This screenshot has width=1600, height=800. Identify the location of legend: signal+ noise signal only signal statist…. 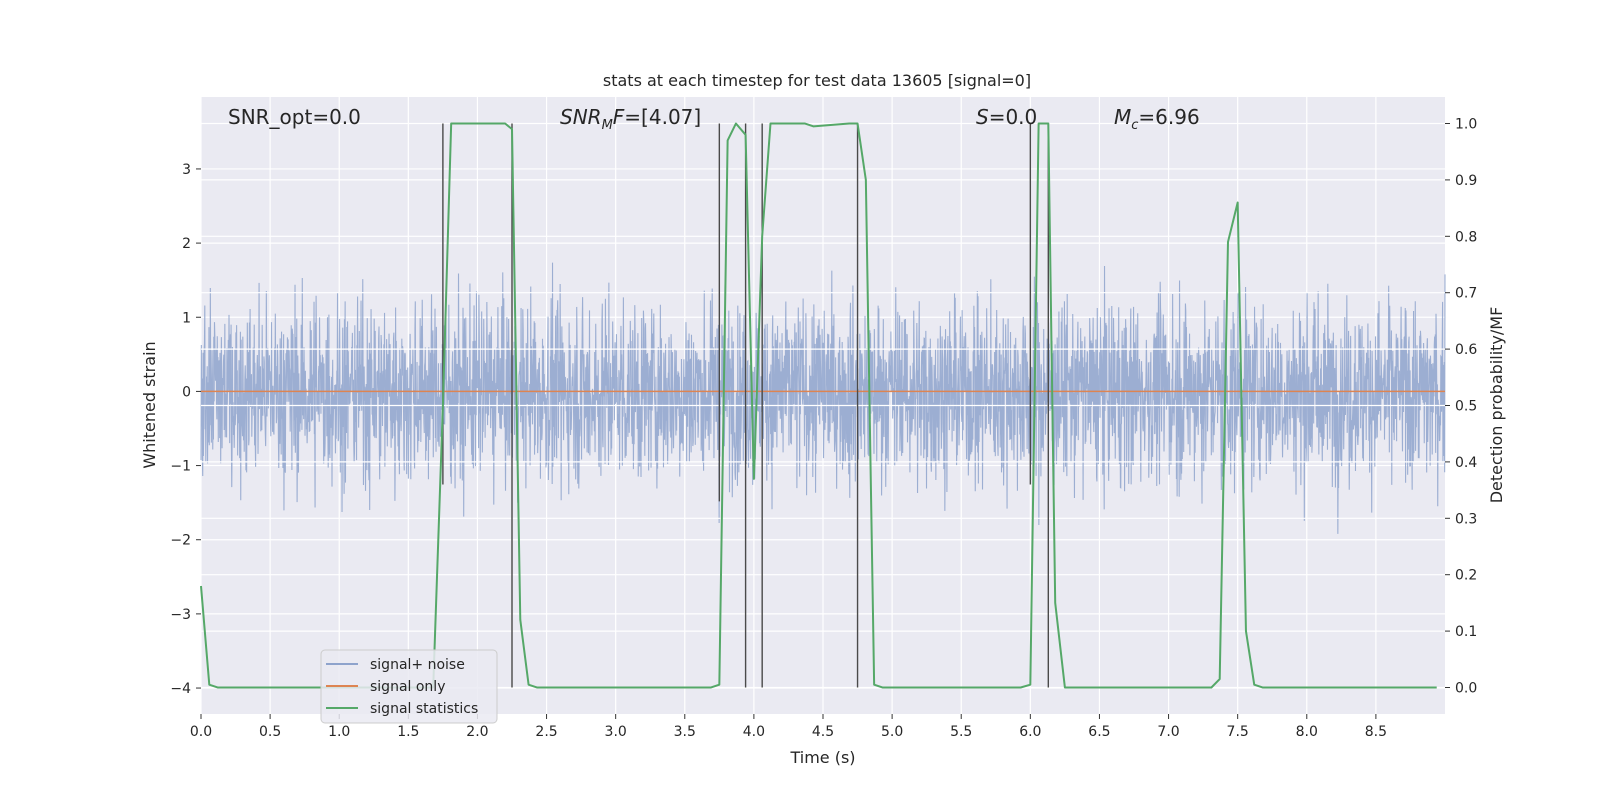
(409, 686).